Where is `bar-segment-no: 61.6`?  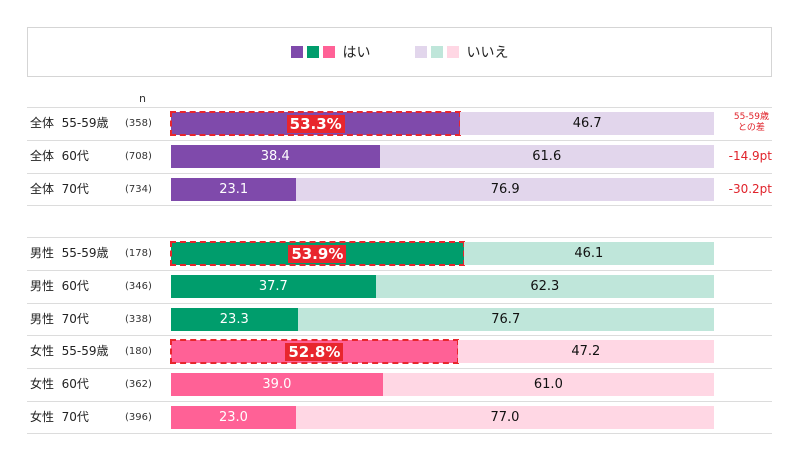
bar-segment-no: 61.6 is located at coordinates (546, 156).